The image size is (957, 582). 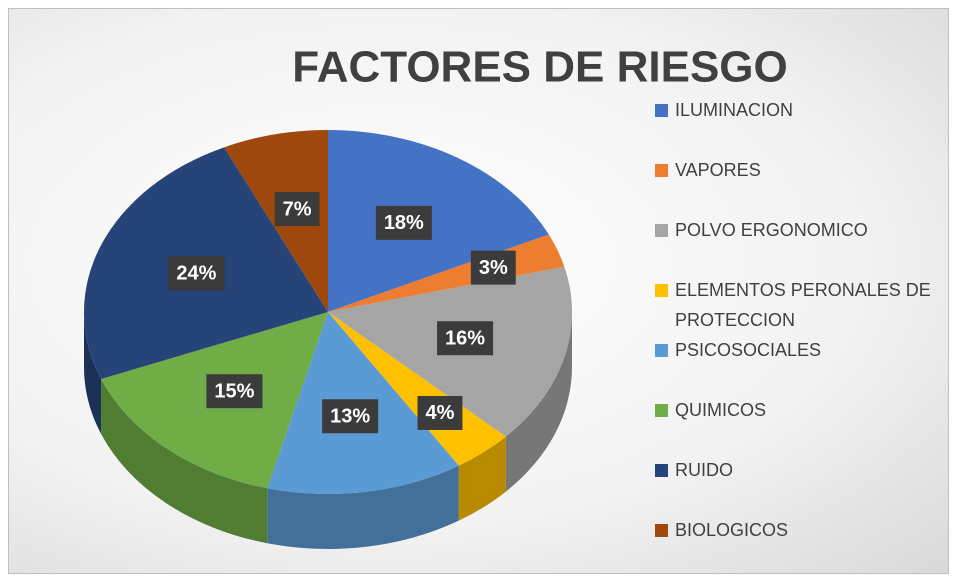 What do you see at coordinates (734, 110) in the screenshot?
I see `legend-label: ILUMINACION` at bounding box center [734, 110].